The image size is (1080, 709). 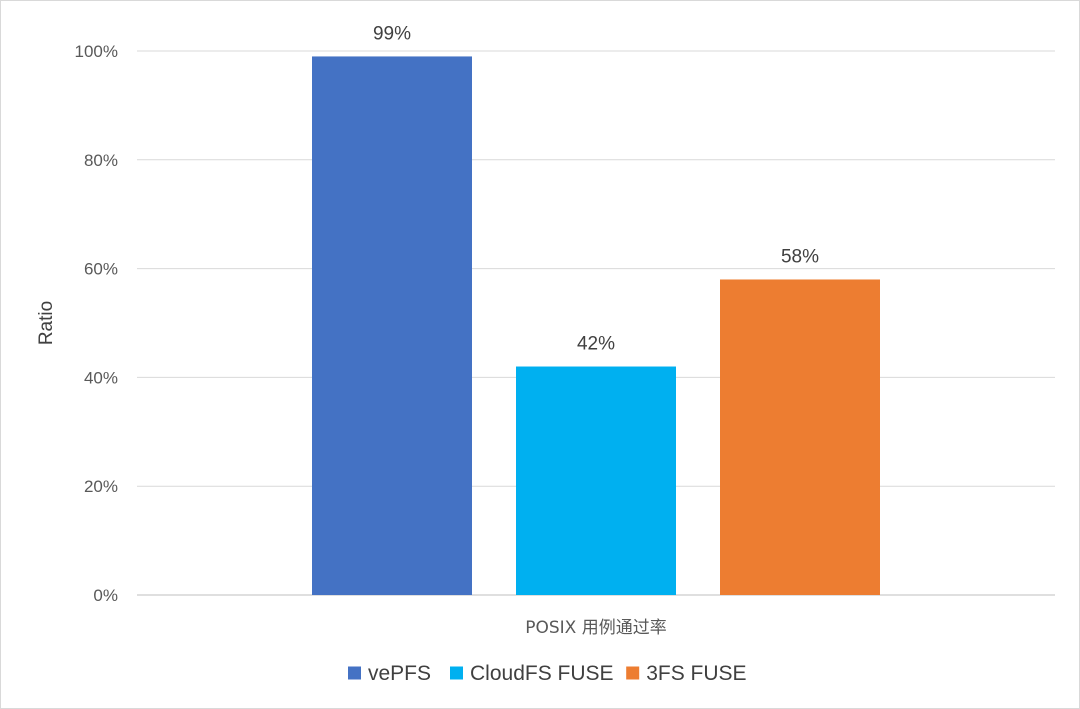 I want to click on y-tick-label: 0%, so click(x=105, y=595).